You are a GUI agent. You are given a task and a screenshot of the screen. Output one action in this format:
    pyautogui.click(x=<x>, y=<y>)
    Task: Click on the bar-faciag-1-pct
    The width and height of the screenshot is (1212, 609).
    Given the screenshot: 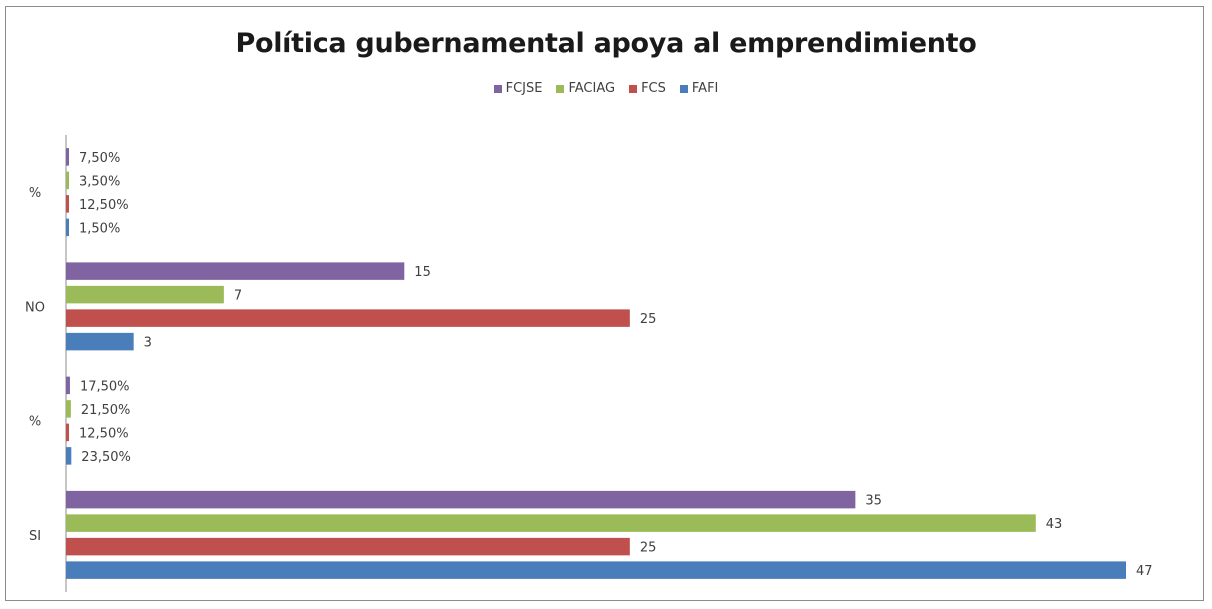 What is the action you would take?
    pyautogui.click(x=68, y=409)
    